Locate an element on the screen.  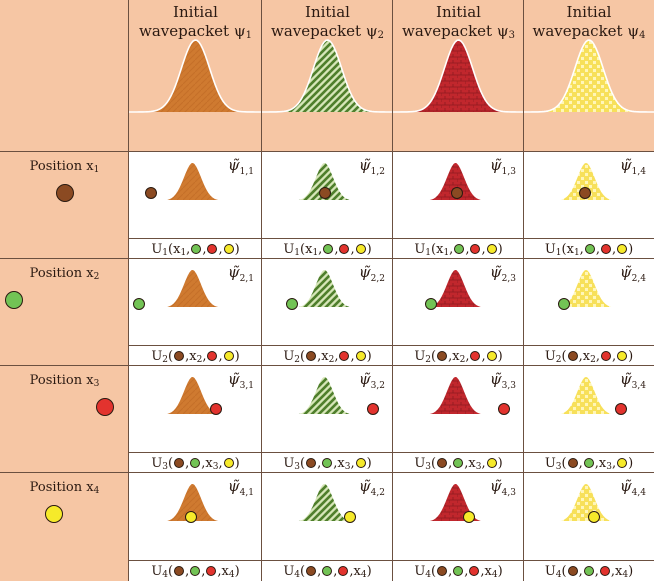
psi-index: 2,3 is located at coordinates (508, 279).